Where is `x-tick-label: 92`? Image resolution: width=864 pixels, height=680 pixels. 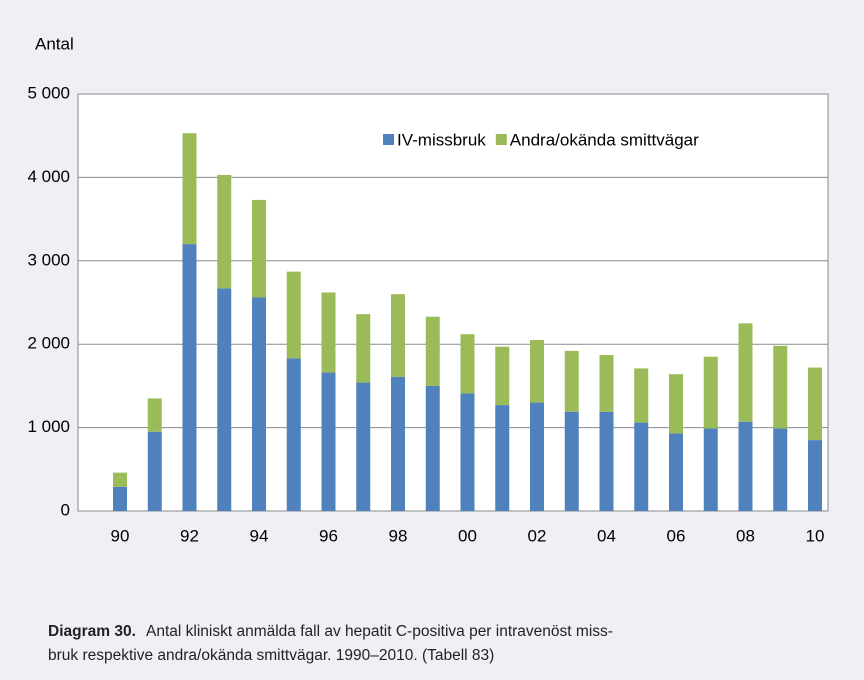 x-tick-label: 92 is located at coordinates (189, 535).